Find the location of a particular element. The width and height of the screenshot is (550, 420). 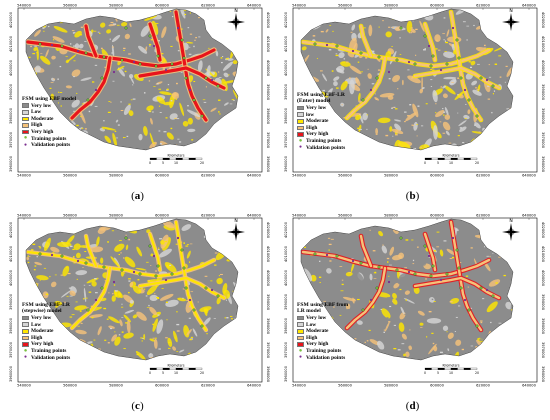

legend-label: Low is located at coordinates (311, 324).